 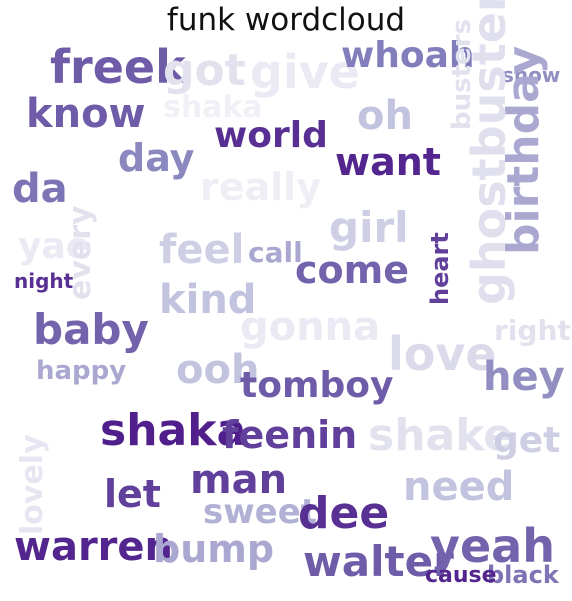 What do you see at coordinates (271, 135) in the screenshot?
I see `word-world: world` at bounding box center [271, 135].